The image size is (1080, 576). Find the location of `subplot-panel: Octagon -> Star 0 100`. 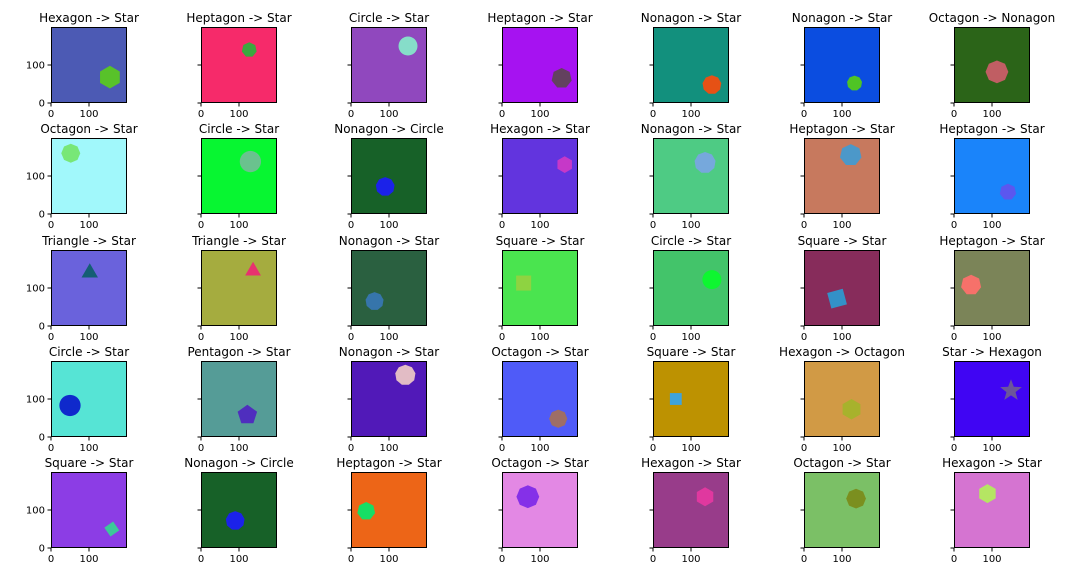

subplot-panel: Octagon -> Star 0 100 is located at coordinates (841, 510).